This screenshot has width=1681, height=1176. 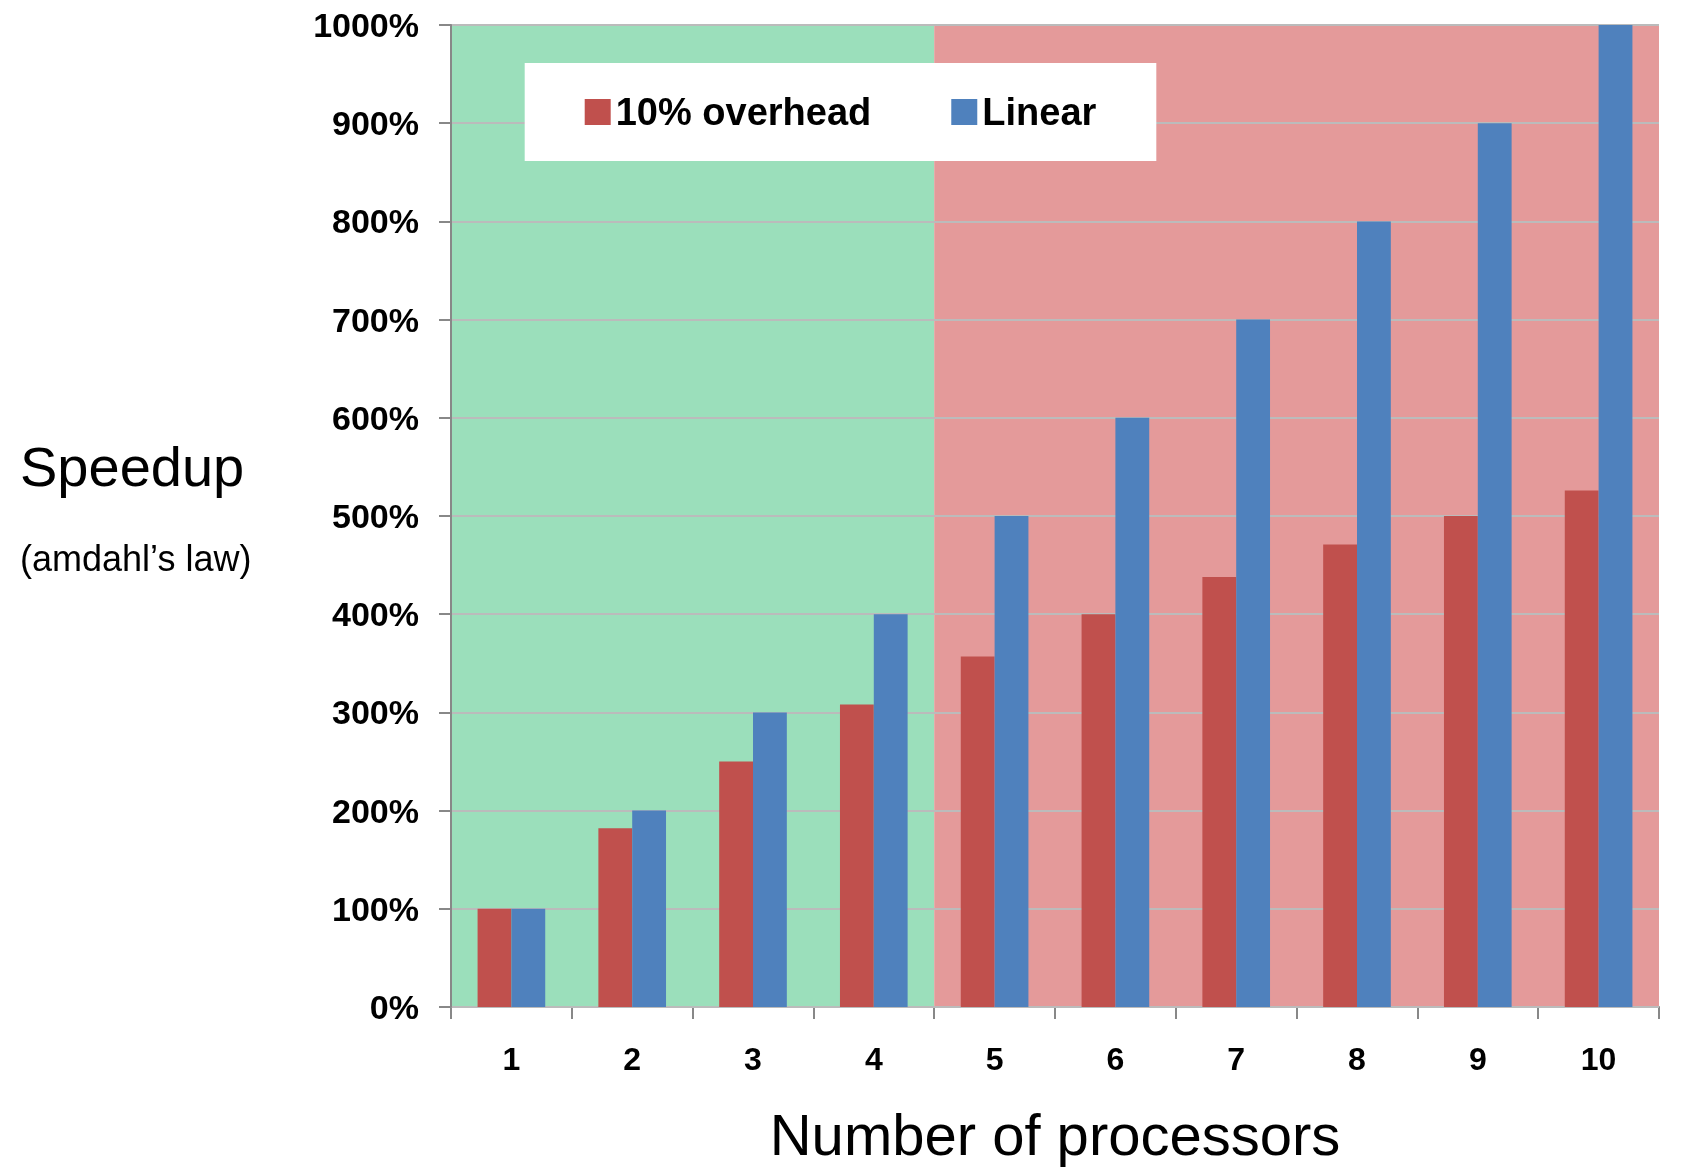 I want to click on y-tick-label: 400%, so click(x=375, y=614).